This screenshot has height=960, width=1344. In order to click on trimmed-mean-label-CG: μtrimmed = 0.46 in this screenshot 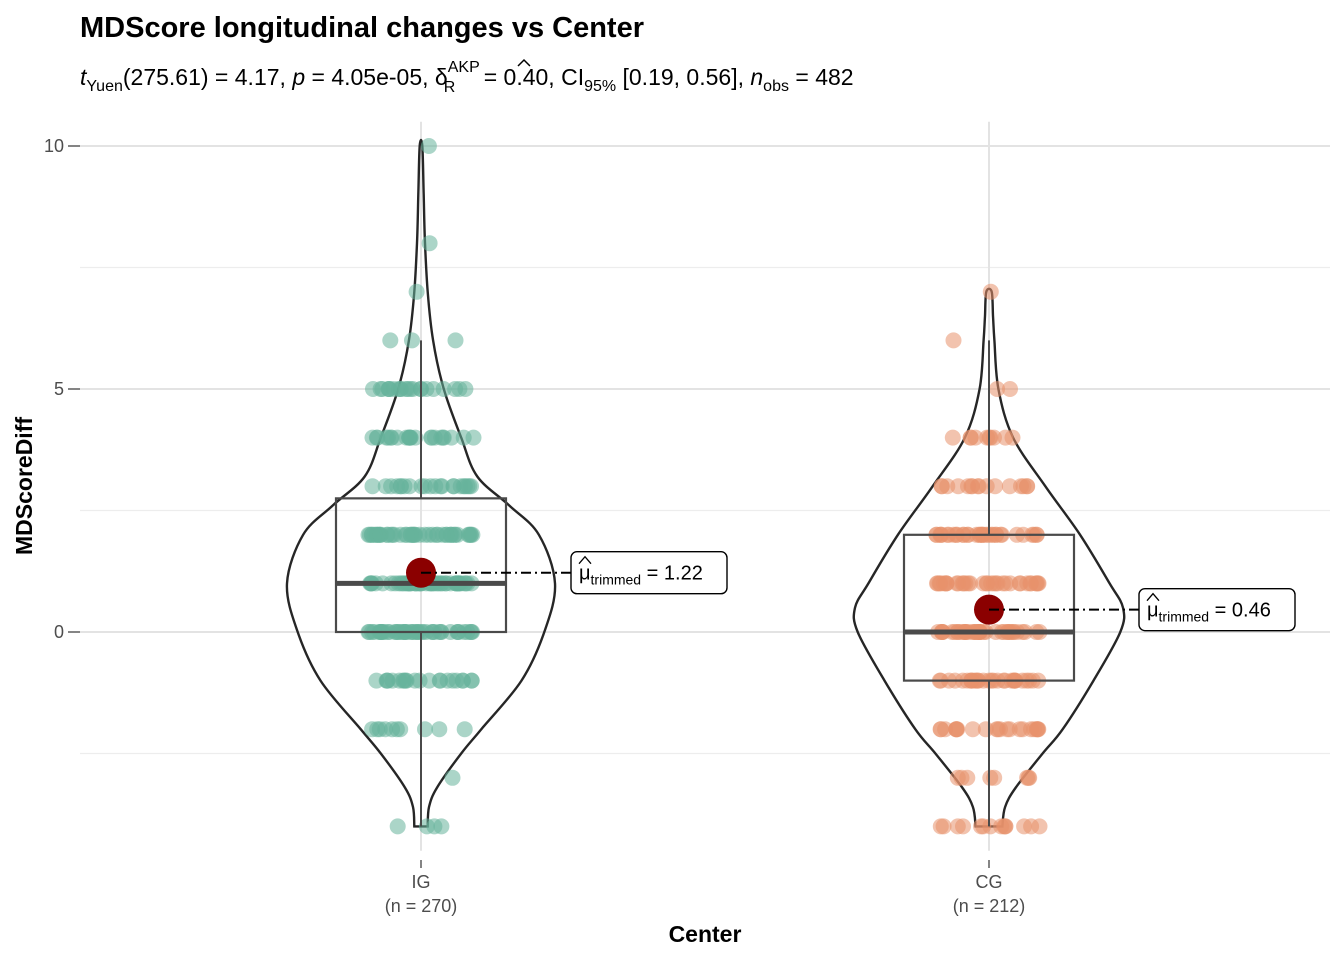, I will do `click(1209, 612)`.